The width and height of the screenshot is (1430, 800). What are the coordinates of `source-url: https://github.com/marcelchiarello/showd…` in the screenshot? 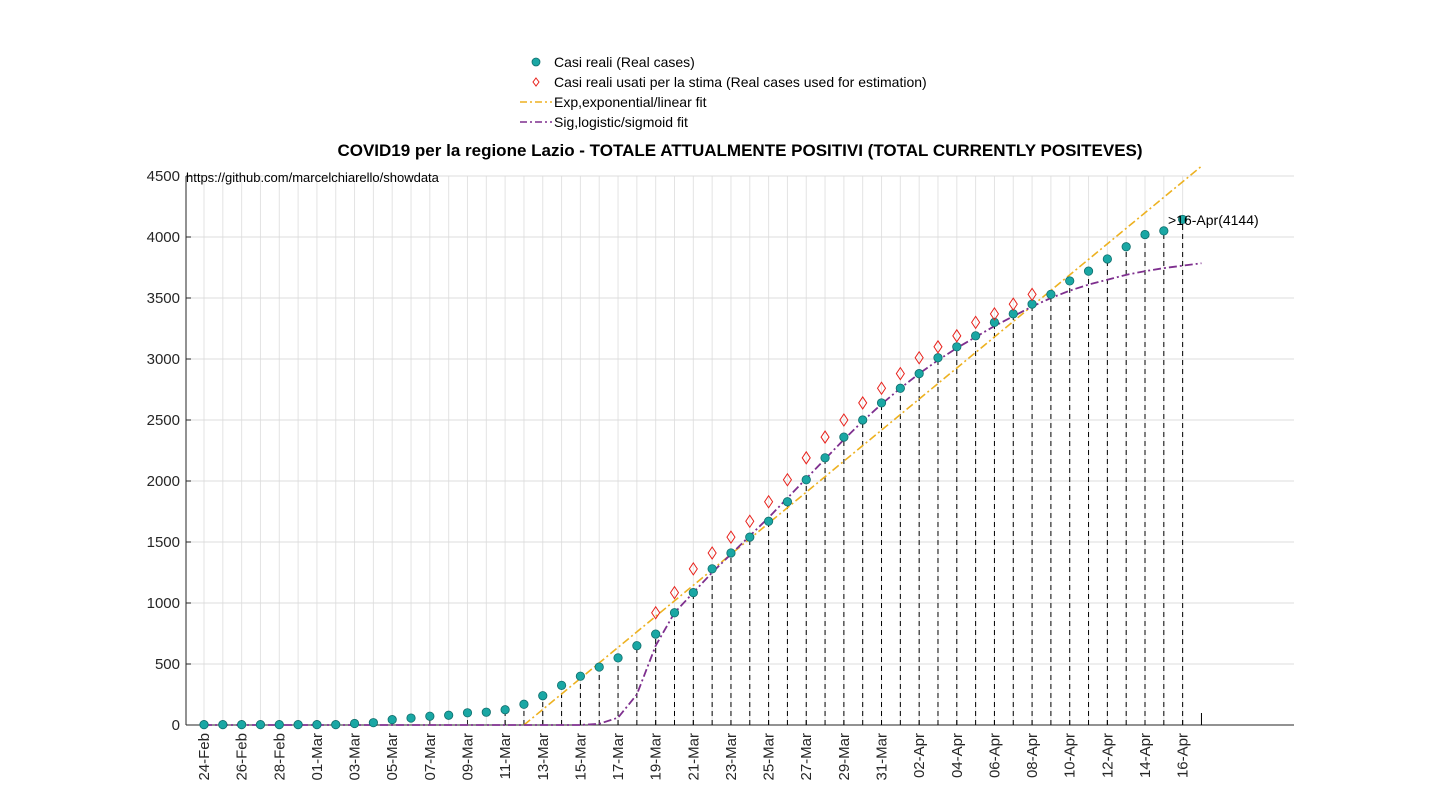 It's located at (312, 177).